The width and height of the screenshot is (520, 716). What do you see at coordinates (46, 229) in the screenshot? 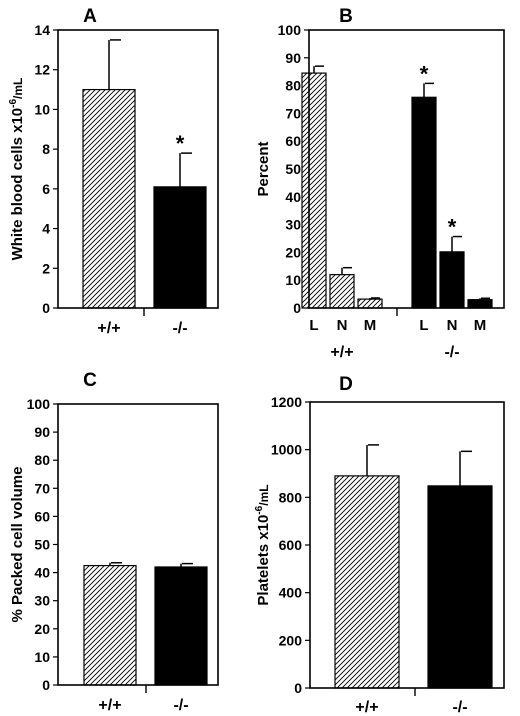
I see `y-tick-label: 4` at bounding box center [46, 229].